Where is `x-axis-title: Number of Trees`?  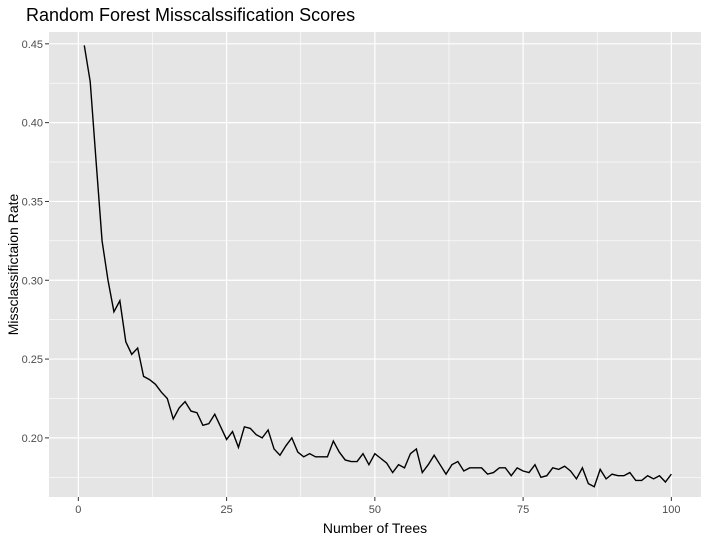 x-axis-title: Number of Trees is located at coordinates (375, 528).